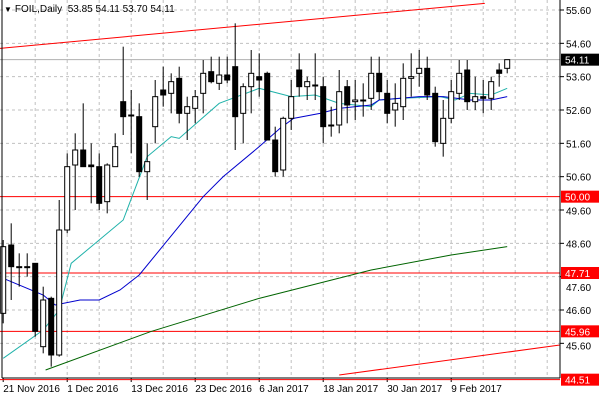 Image resolution: width=600 pixels, height=400 pixels. I want to click on y-tick-label: 45.60, so click(578, 346).